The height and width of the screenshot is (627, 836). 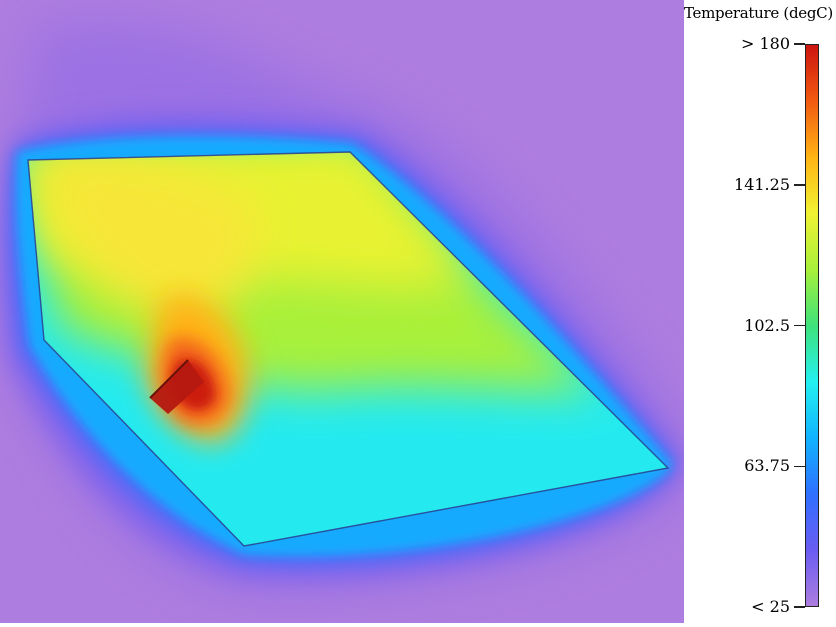 What do you see at coordinates (758, 13) in the screenshot?
I see `legend-title: Temperature (degC)` at bounding box center [758, 13].